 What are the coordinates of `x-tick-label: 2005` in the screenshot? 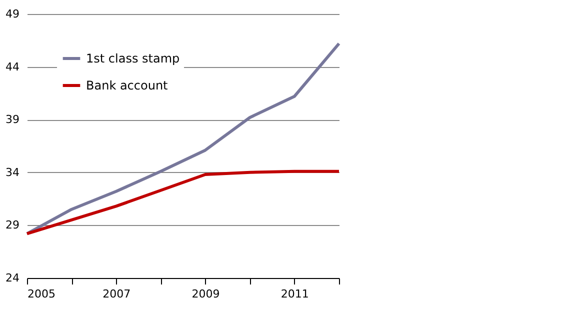 It's located at (42, 294).